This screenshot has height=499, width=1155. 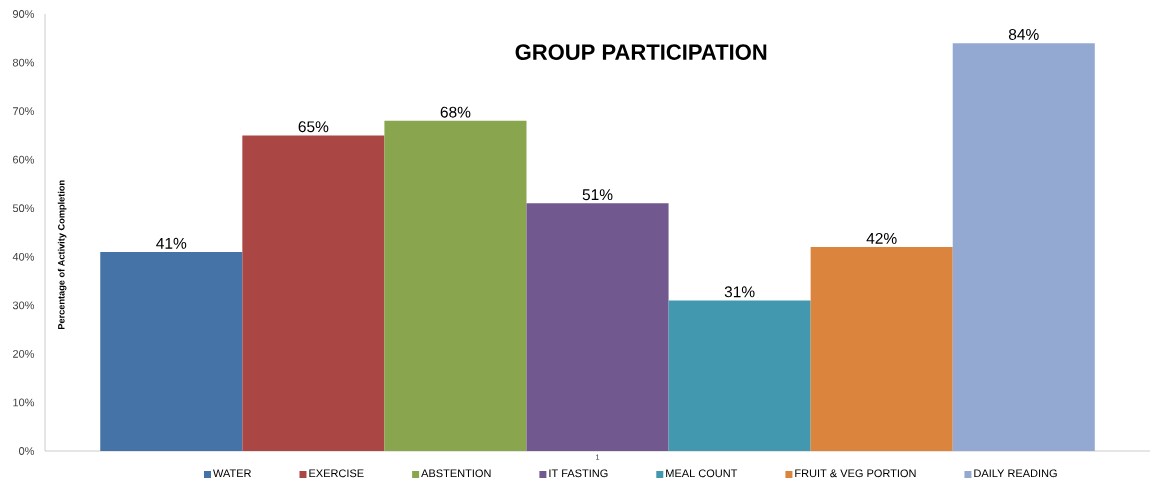 I want to click on y-tick-label: 80%, so click(x=23, y=62).